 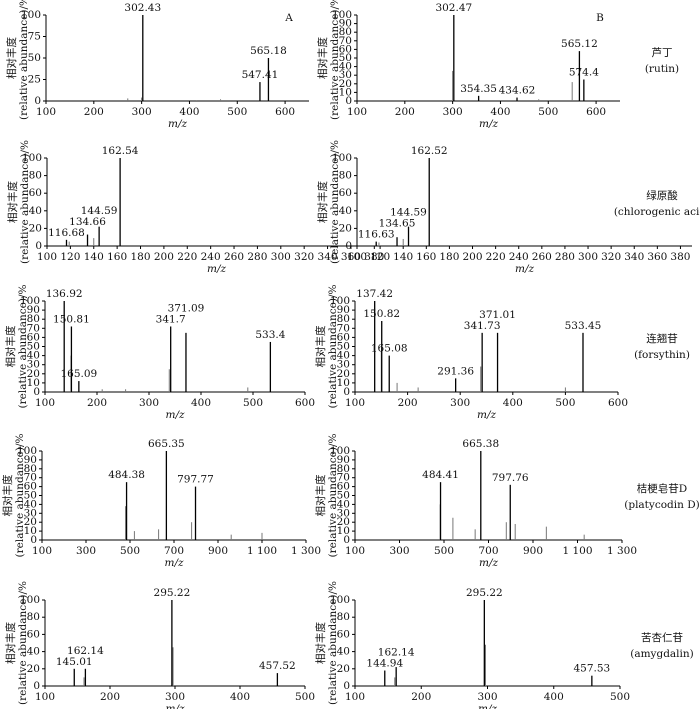 I want to click on x-tick-label: 180, so click(x=449, y=257).